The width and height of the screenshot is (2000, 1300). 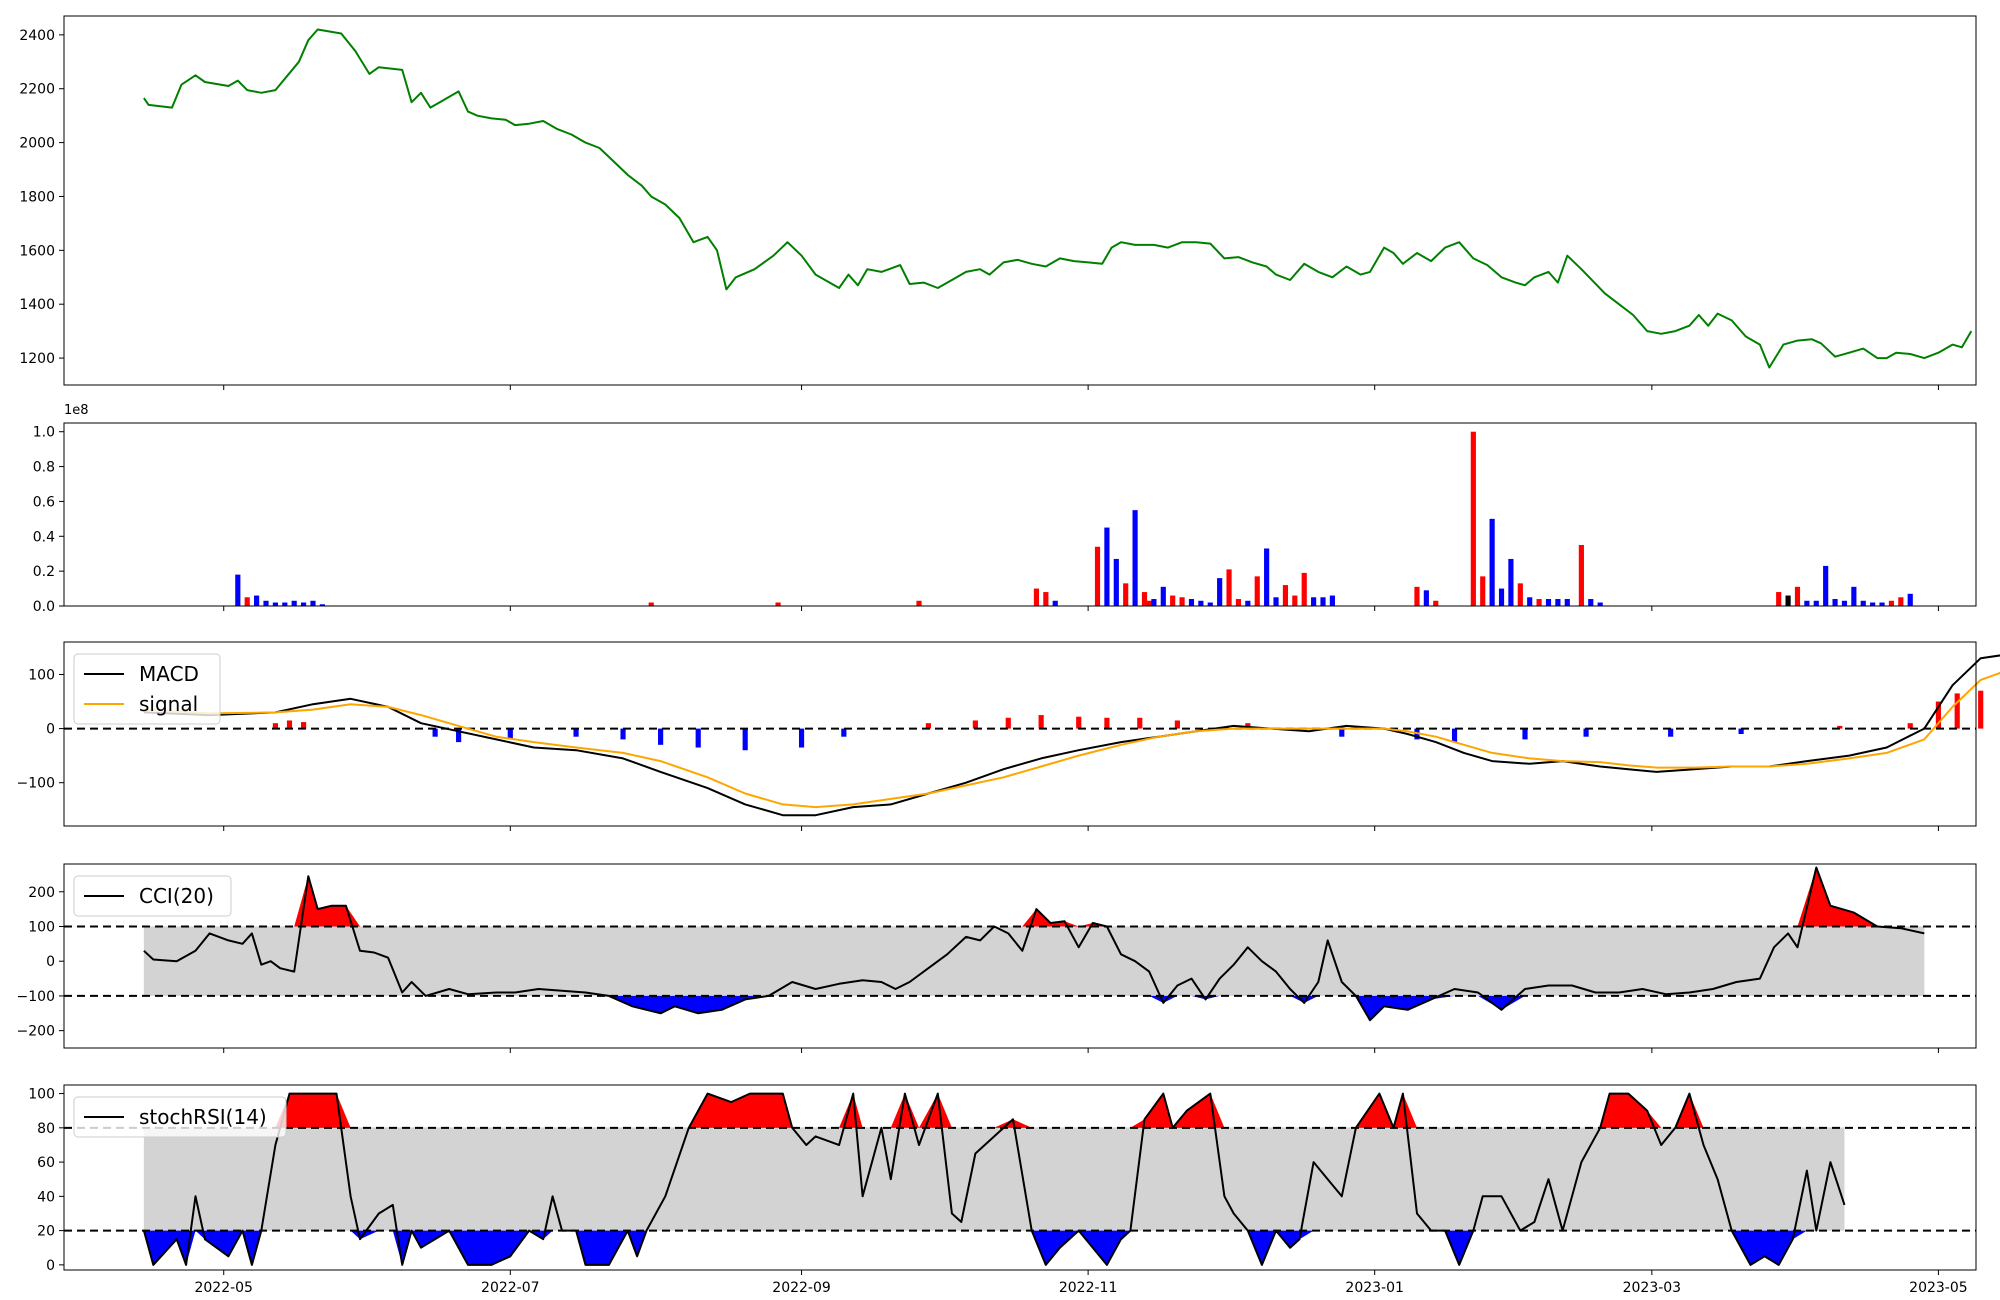 What do you see at coordinates (41, 893) in the screenshot?
I see `y-tick-label: 200` at bounding box center [41, 893].